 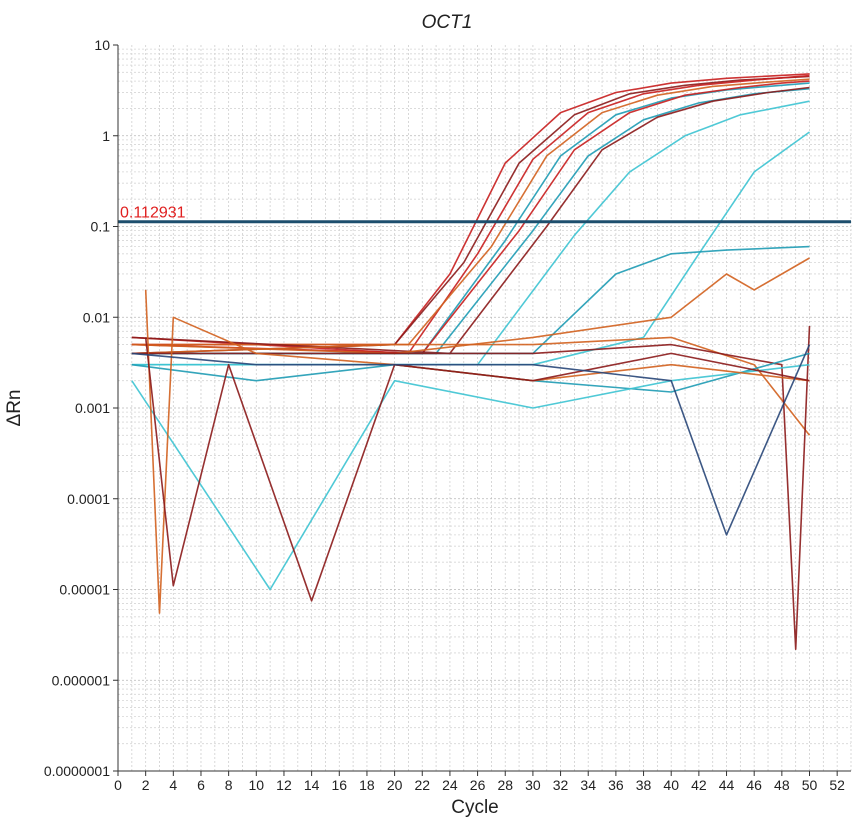 What do you see at coordinates (754, 785) in the screenshot?
I see `x-tick-label: 46` at bounding box center [754, 785].